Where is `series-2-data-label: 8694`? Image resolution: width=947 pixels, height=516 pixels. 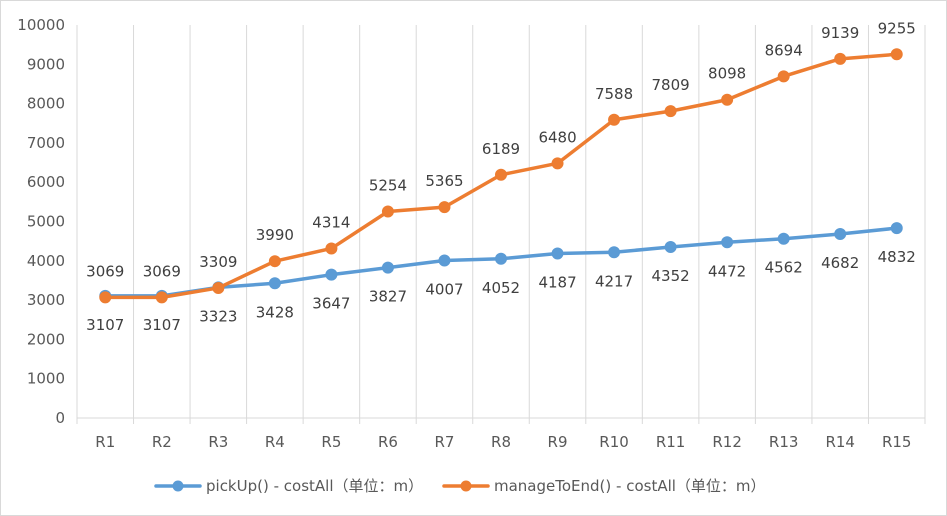
series-2-data-label: 8694 is located at coordinates (784, 50).